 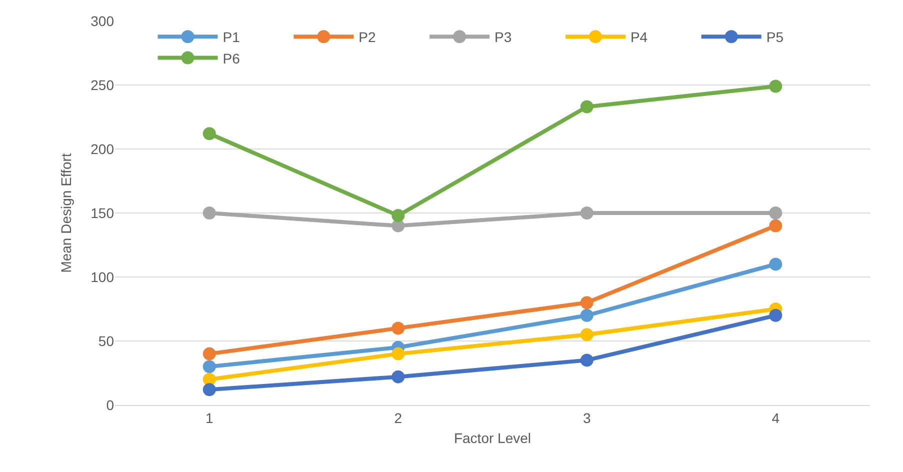 I want to click on y-axis-title: Mean Design Effort, so click(x=66, y=213).